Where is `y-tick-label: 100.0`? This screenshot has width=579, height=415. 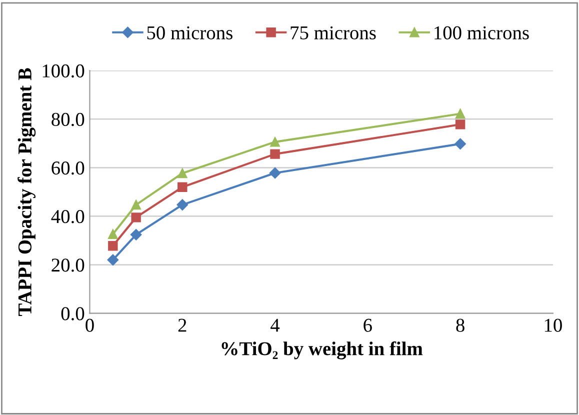 y-tick-label: 100.0 is located at coordinates (63, 71).